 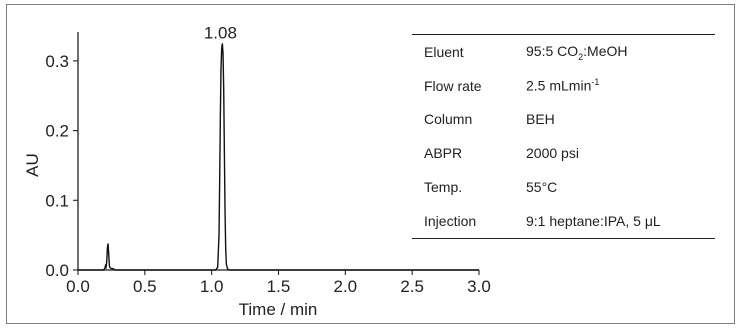 I want to click on table-value: BEH, so click(x=540, y=119).